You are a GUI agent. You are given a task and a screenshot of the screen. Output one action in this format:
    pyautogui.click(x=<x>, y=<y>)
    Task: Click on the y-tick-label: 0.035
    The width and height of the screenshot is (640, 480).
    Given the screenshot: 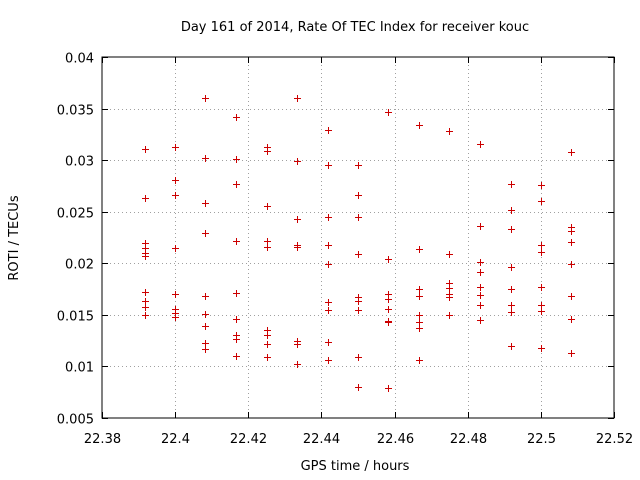 What is the action you would take?
    pyautogui.click(x=75, y=111)
    